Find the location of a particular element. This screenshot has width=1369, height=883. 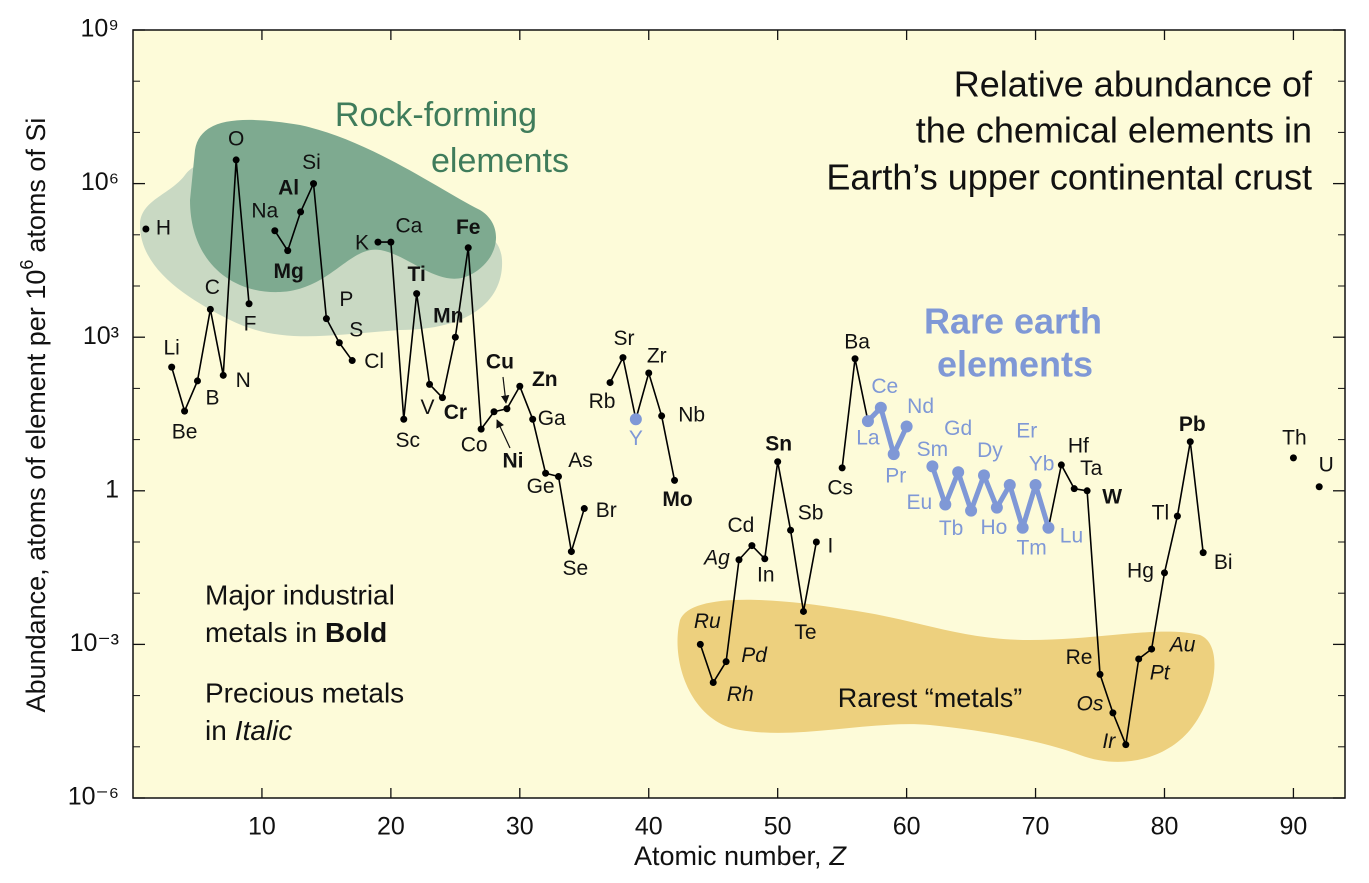

element-label: Li is located at coordinates (172, 348).